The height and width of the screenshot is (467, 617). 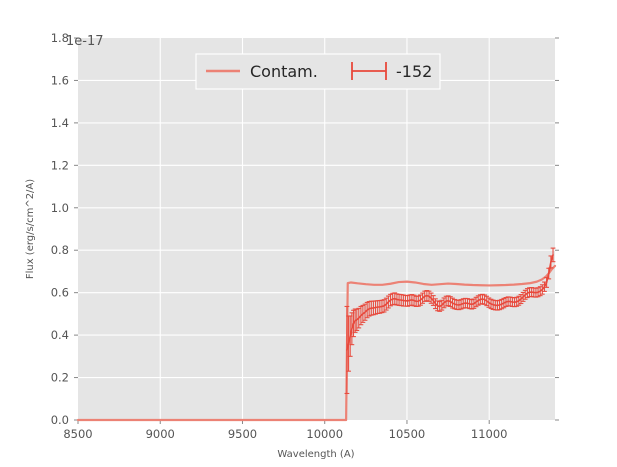 What do you see at coordinates (242, 434) in the screenshot?
I see `x-tick-label: 9500` at bounding box center [242, 434].